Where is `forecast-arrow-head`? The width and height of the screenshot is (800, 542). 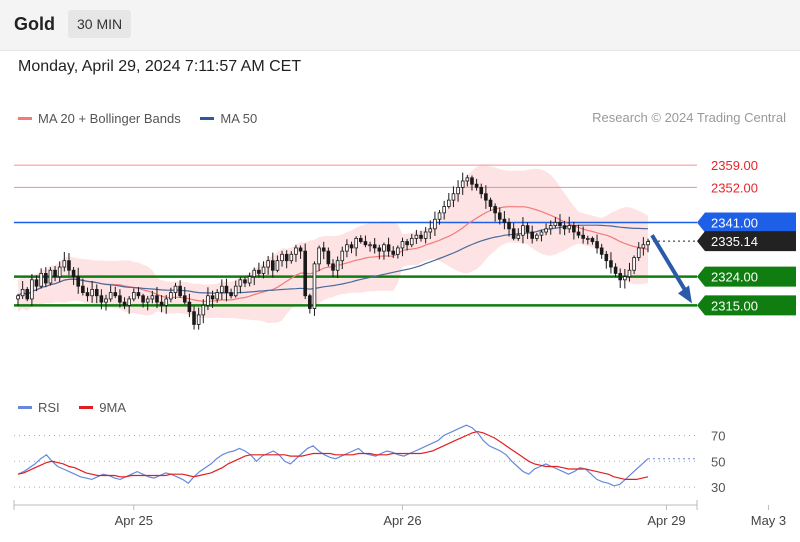
forecast-arrow-head is located at coordinates (685, 294).